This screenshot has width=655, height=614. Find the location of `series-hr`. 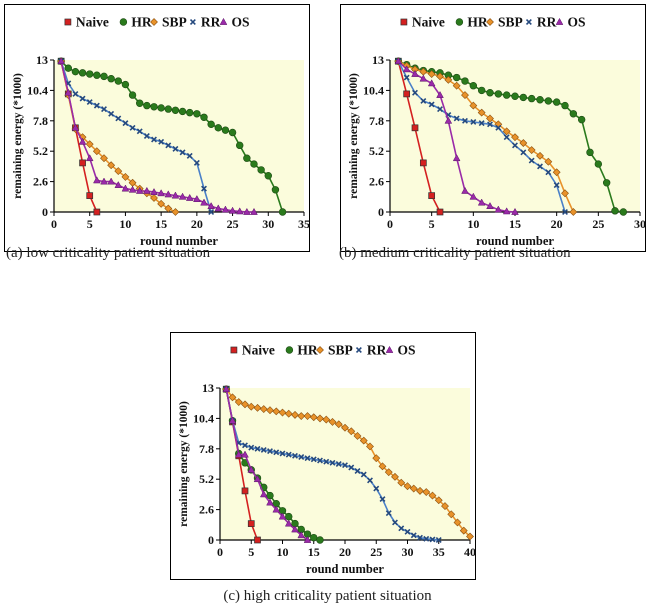

series-hr is located at coordinates (172, 136).